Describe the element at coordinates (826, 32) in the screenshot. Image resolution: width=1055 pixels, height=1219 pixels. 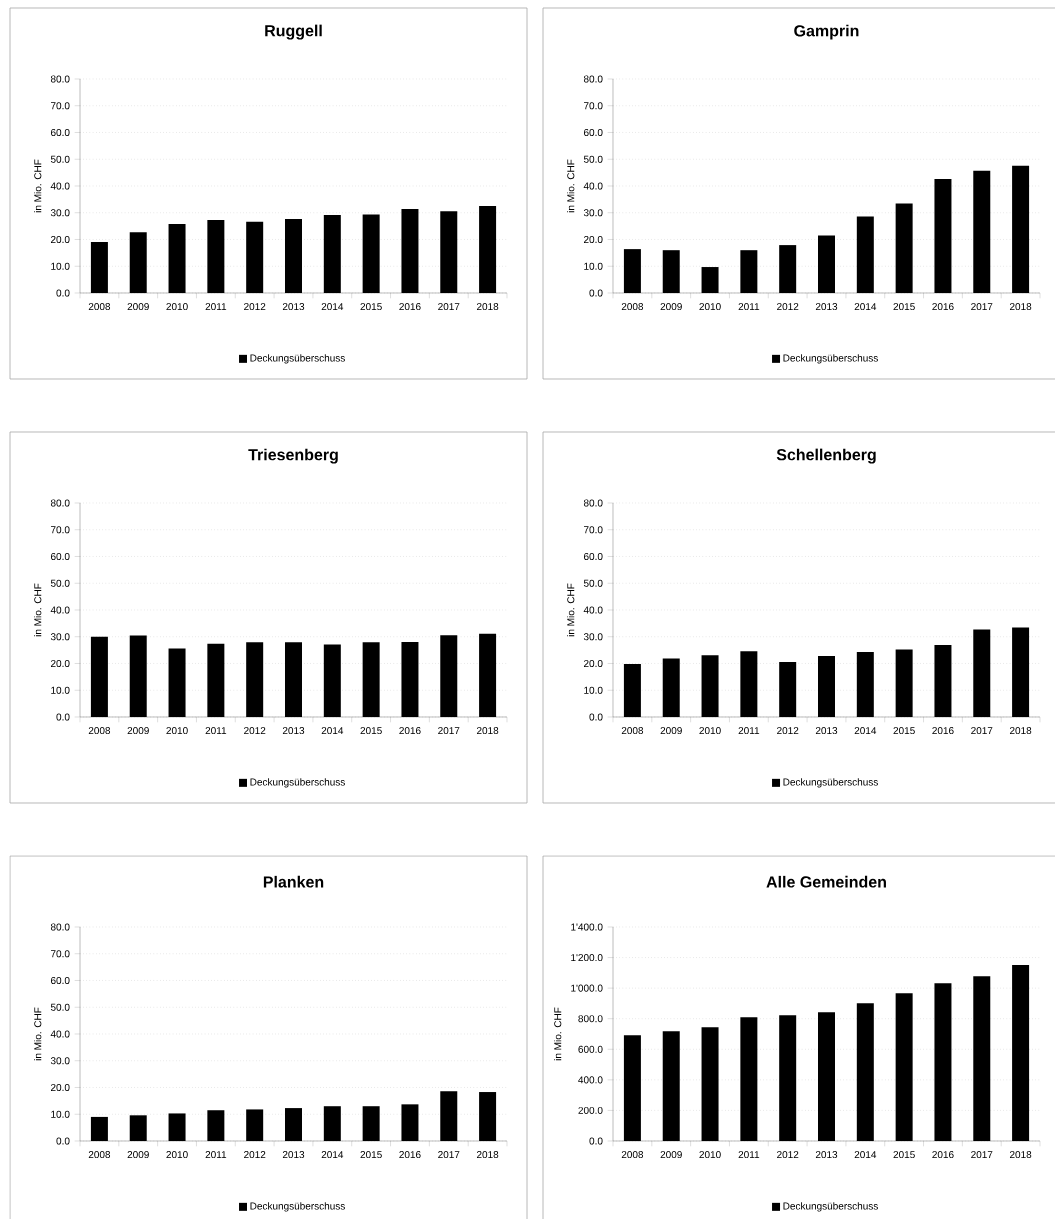
I see `chart-title: Gamprin` at that location.